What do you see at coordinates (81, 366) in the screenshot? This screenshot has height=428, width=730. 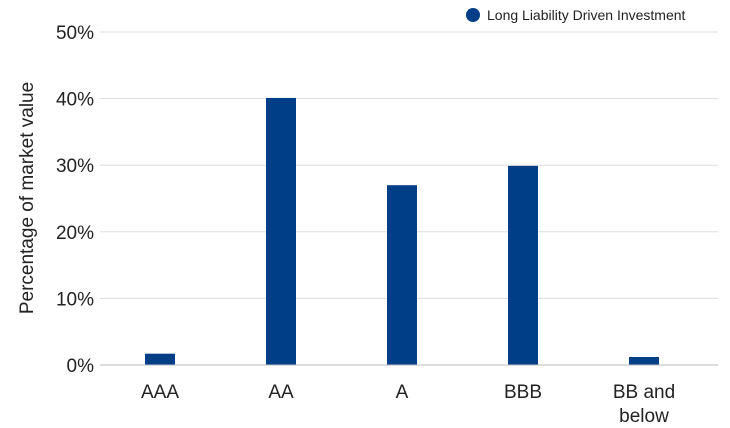 I see `y-tick-label-0: 0%` at bounding box center [81, 366].